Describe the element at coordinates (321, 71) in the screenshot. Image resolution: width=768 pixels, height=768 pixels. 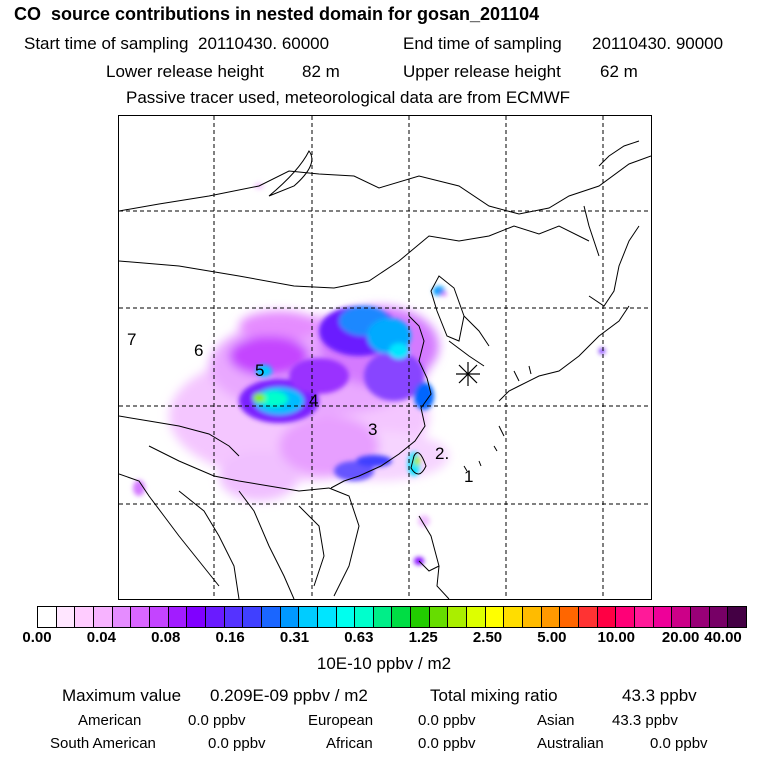
I see `lower-height-value: 82 m` at that location.